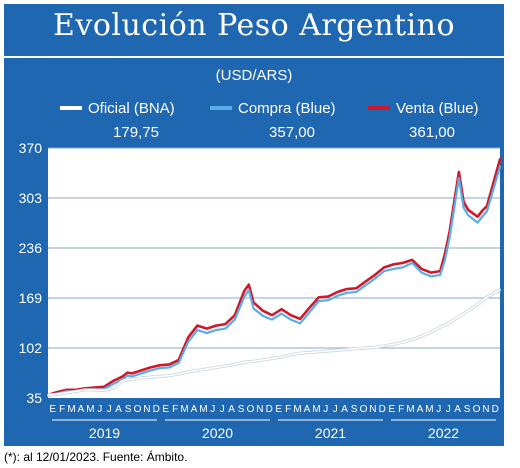 The width and height of the screenshot is (520, 468). I want to click on page-title: Evolución Peso Argentino, so click(254, 25).